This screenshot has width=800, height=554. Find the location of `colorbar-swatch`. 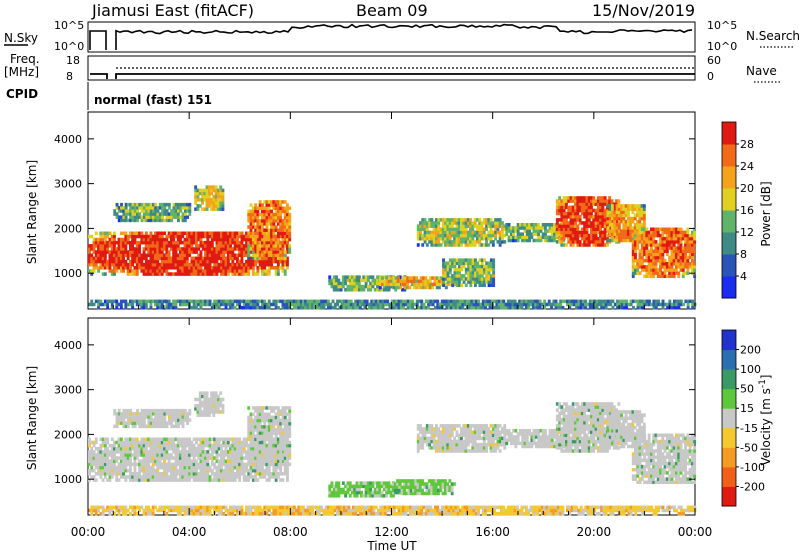

colorbar-swatch is located at coordinates (729, 133).